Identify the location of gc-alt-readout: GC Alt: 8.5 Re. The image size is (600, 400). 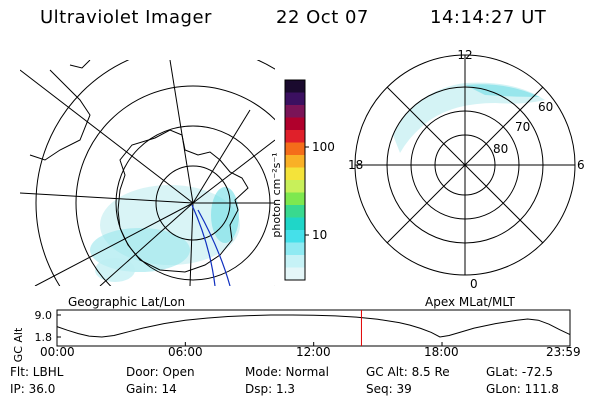
(408, 372).